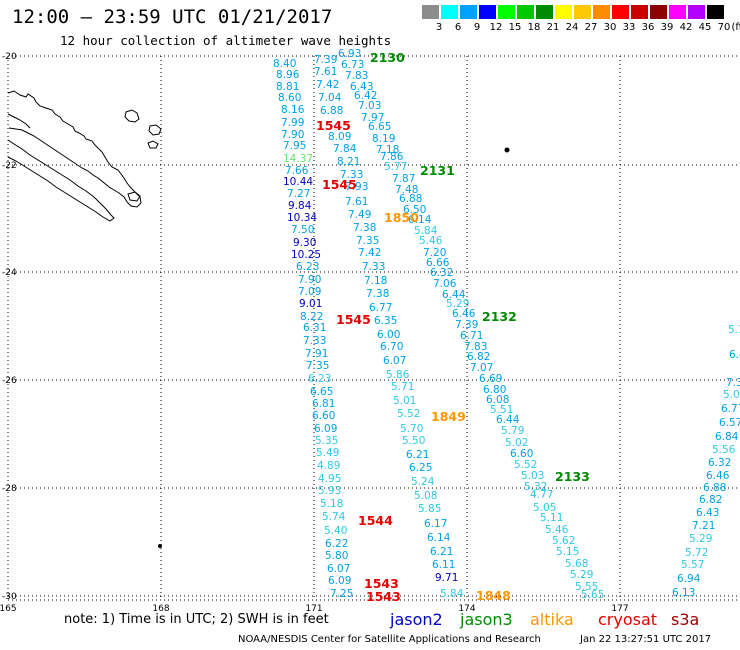 This screenshot has height=650, width=740. I want to click on wave-height-value: 7.61, so click(325, 72).